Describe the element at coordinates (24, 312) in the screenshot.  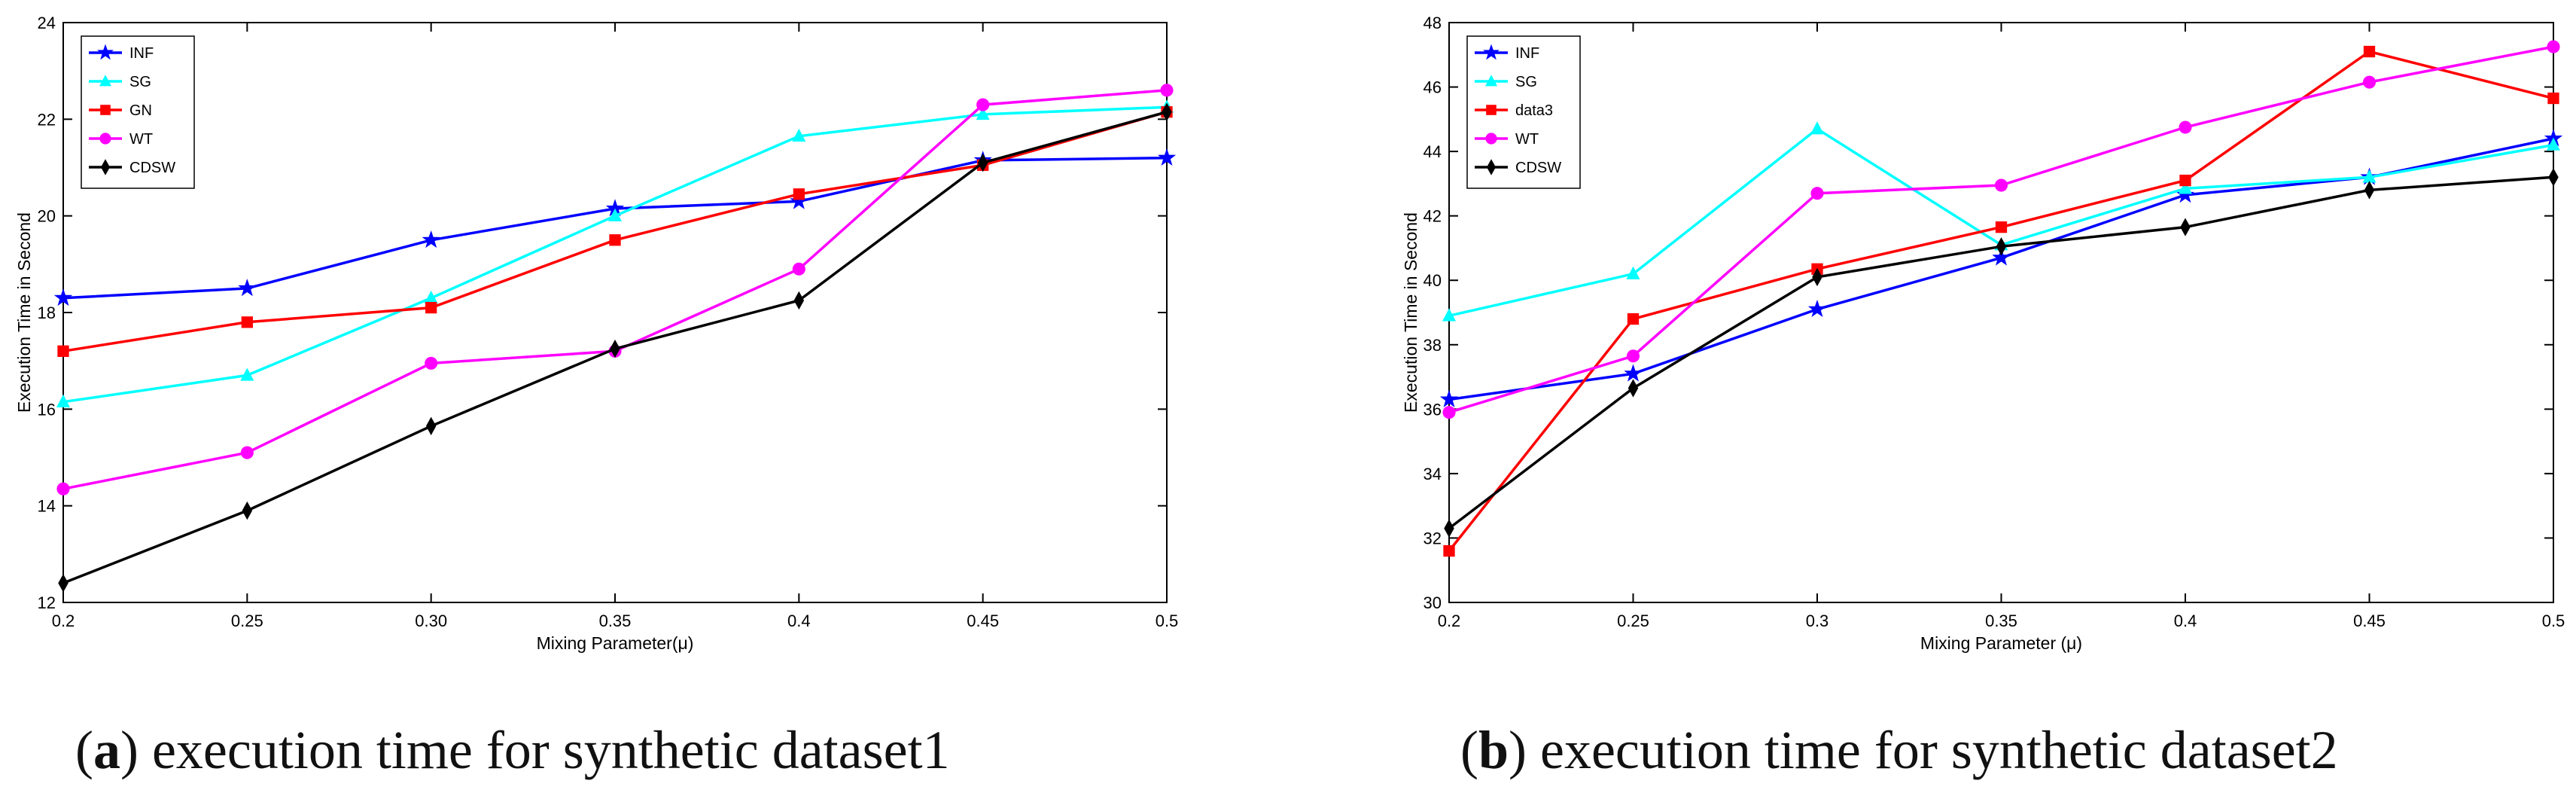
I see `y-axis-label-a: Execution Time in Second` at that location.